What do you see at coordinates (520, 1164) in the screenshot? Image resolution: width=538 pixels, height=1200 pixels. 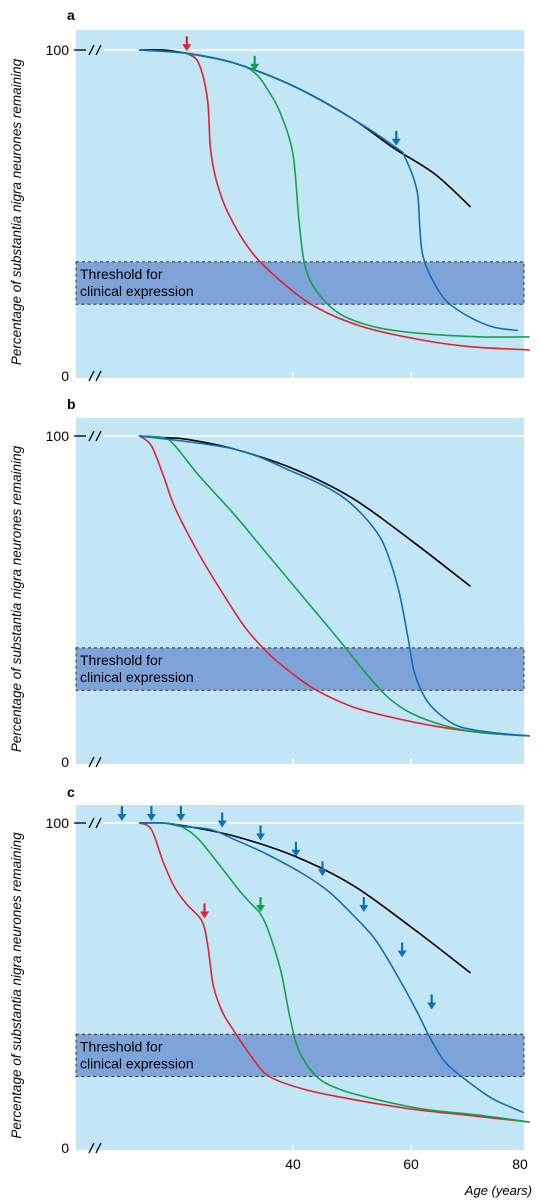 I see `x-tick-label-80: 80` at bounding box center [520, 1164].